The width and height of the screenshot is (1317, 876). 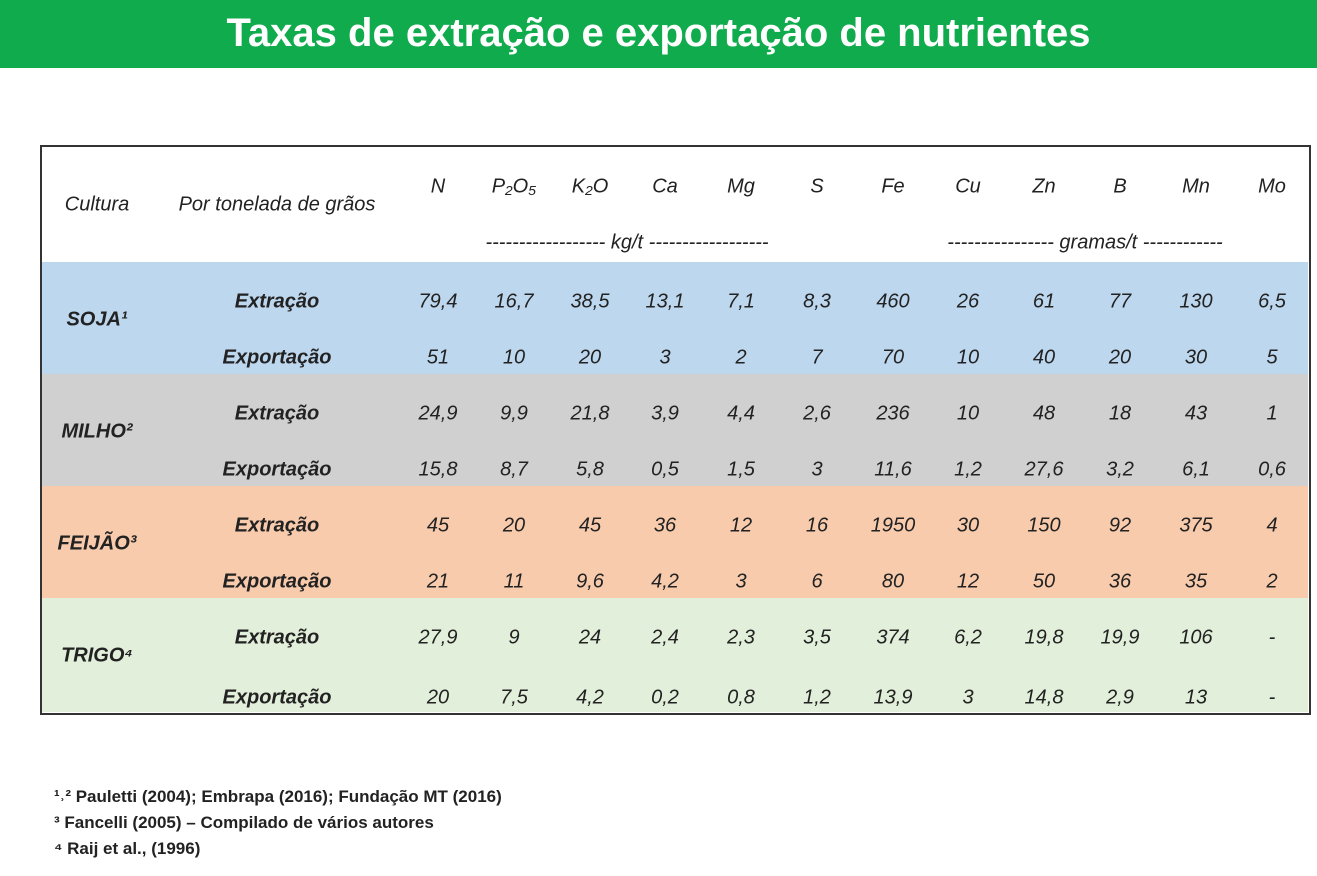 I want to click on cell: 36, so click(x=665, y=525).